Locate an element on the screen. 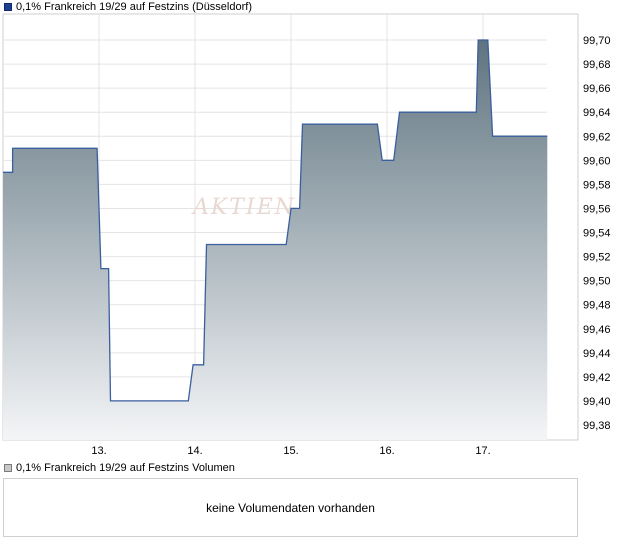  y-tick-label: 99,54 is located at coordinates (597, 234).